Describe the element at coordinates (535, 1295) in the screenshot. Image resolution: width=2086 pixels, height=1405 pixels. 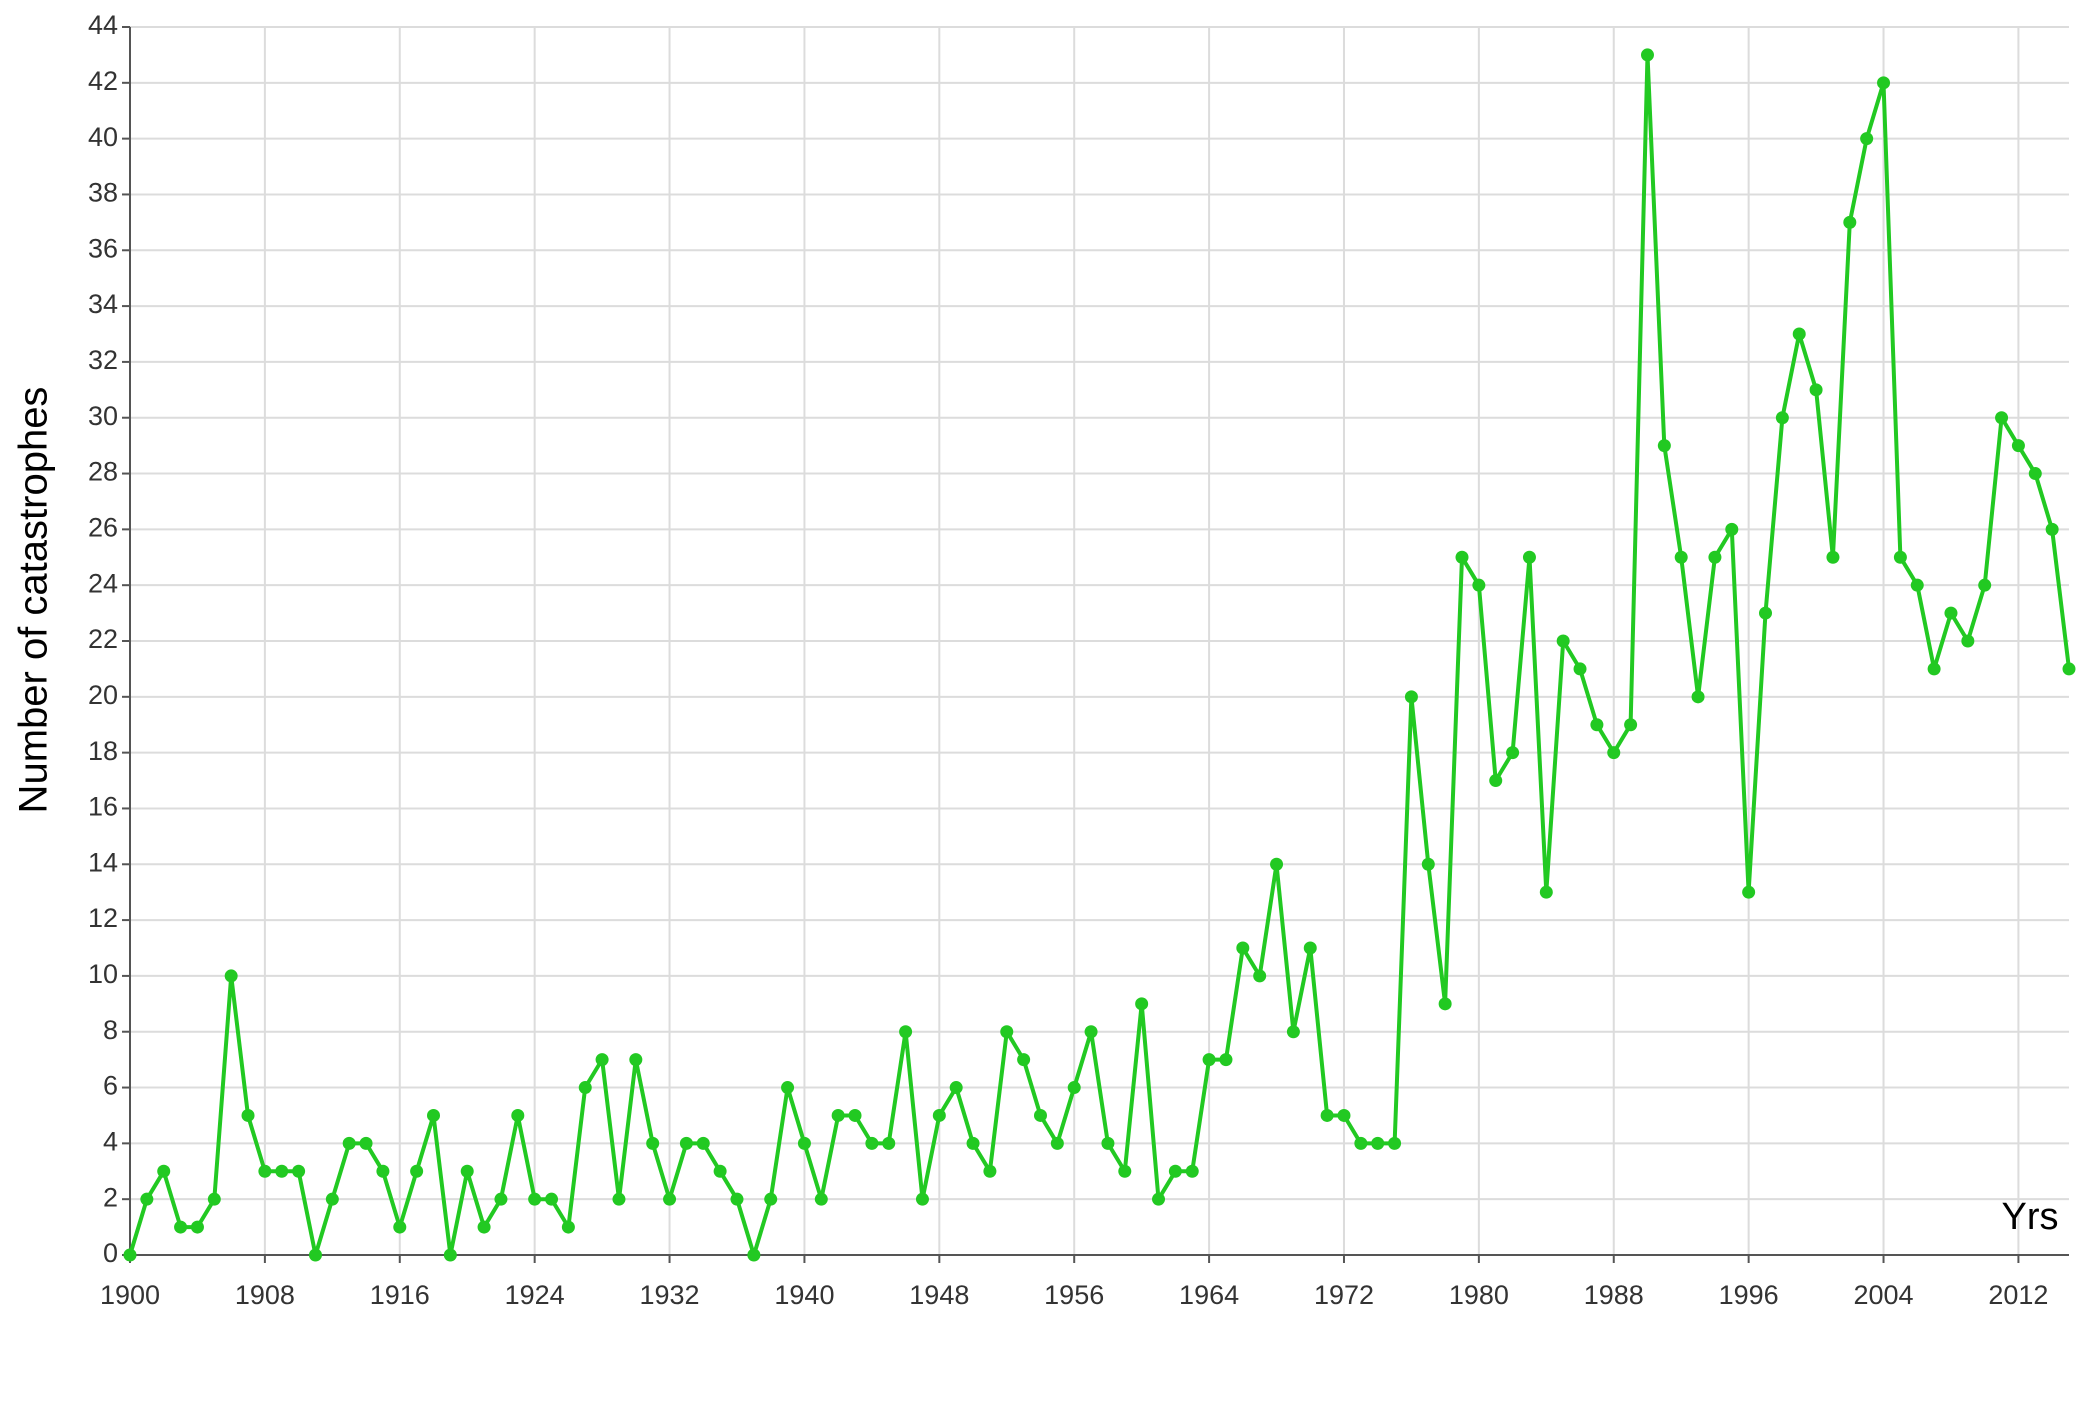
I see `x-tick-label: 1924` at that location.